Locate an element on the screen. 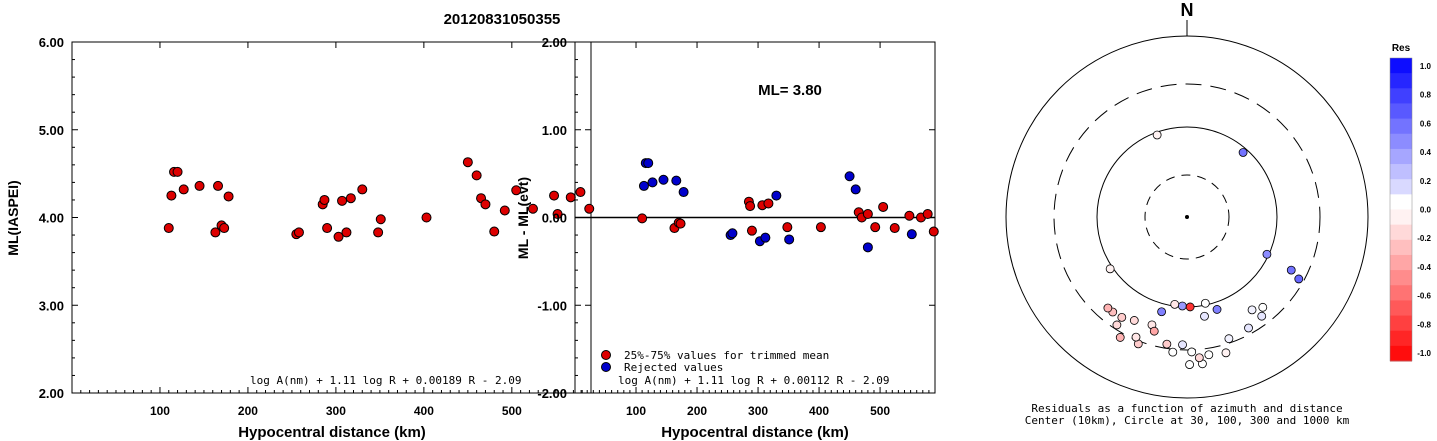 The height and width of the screenshot is (441, 1437). plot1-x-tick-label: 400 is located at coordinates (424, 411).